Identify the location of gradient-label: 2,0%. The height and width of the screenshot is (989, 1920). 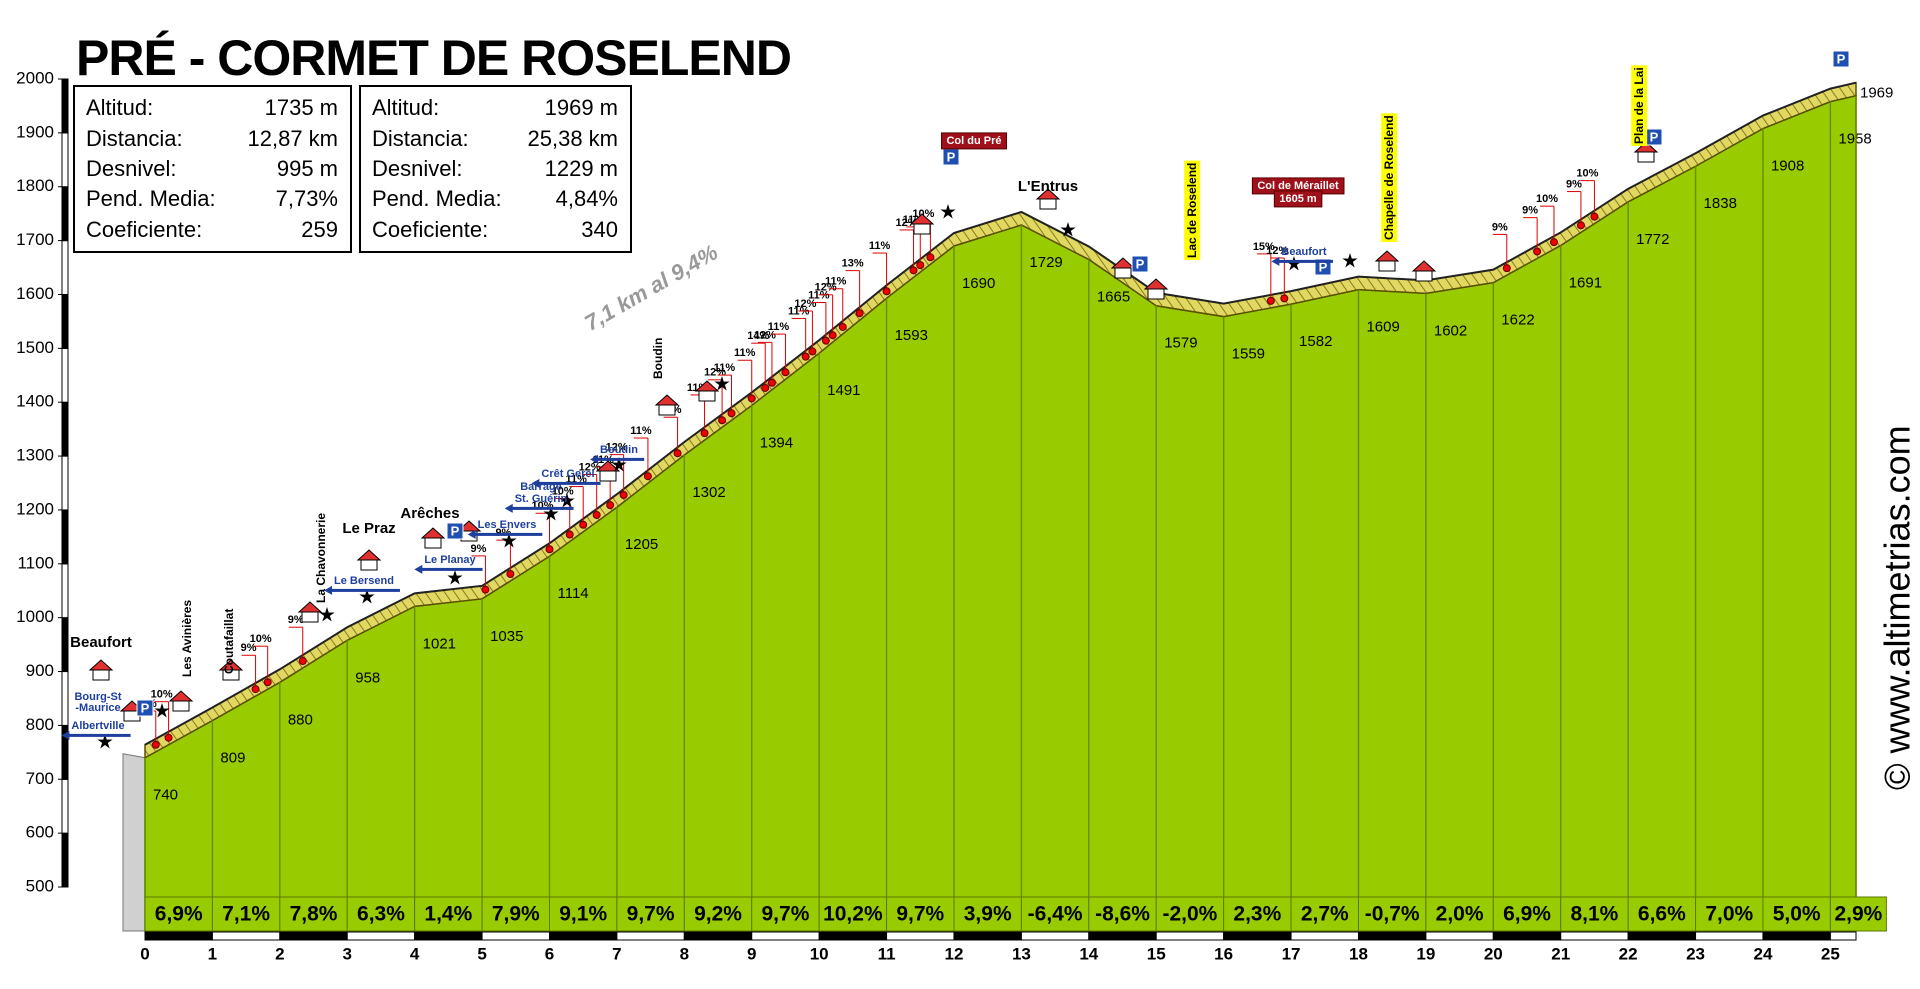
(1460, 914).